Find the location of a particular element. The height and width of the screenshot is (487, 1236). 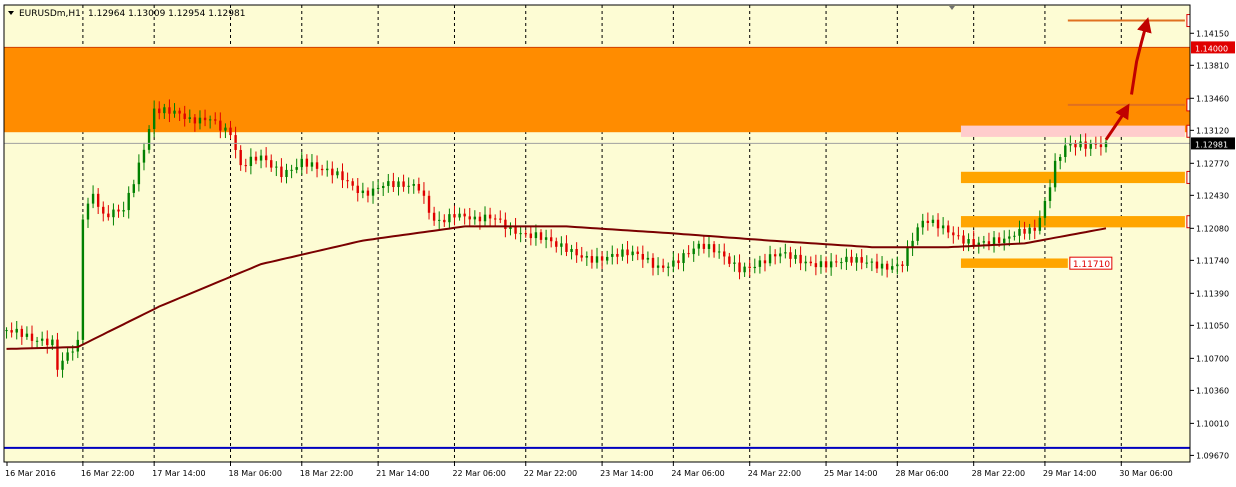

level-bands is located at coordinates (1072, 196).